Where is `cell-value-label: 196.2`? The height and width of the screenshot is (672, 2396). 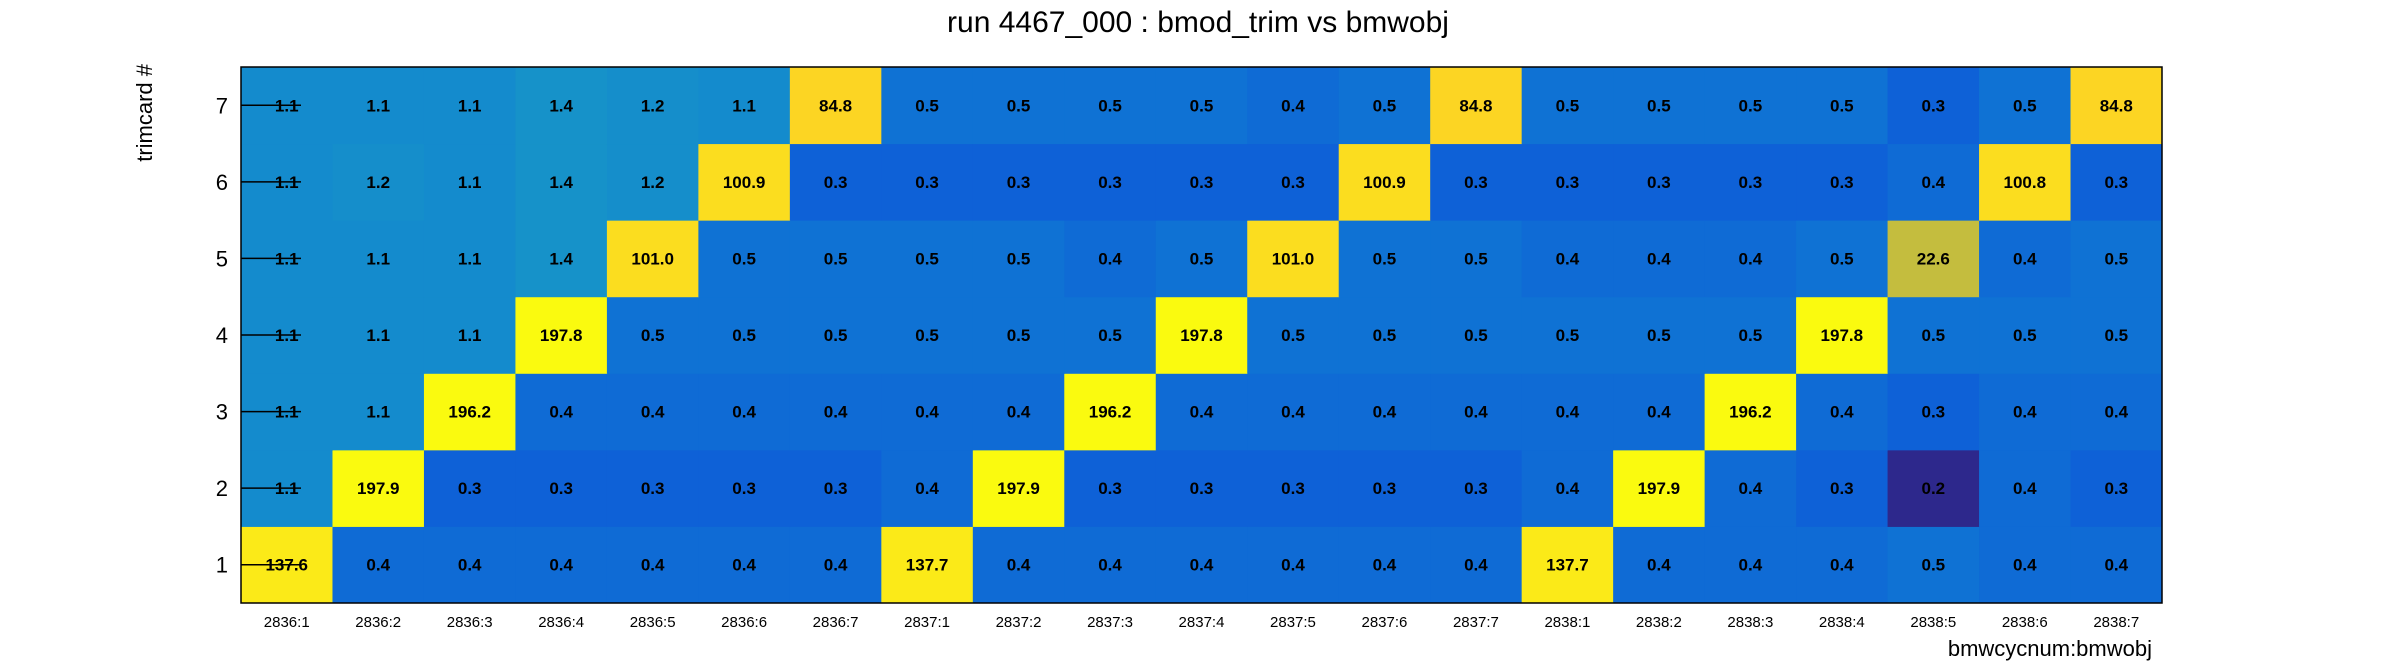
cell-value-label: 196.2 is located at coordinates (1750, 412).